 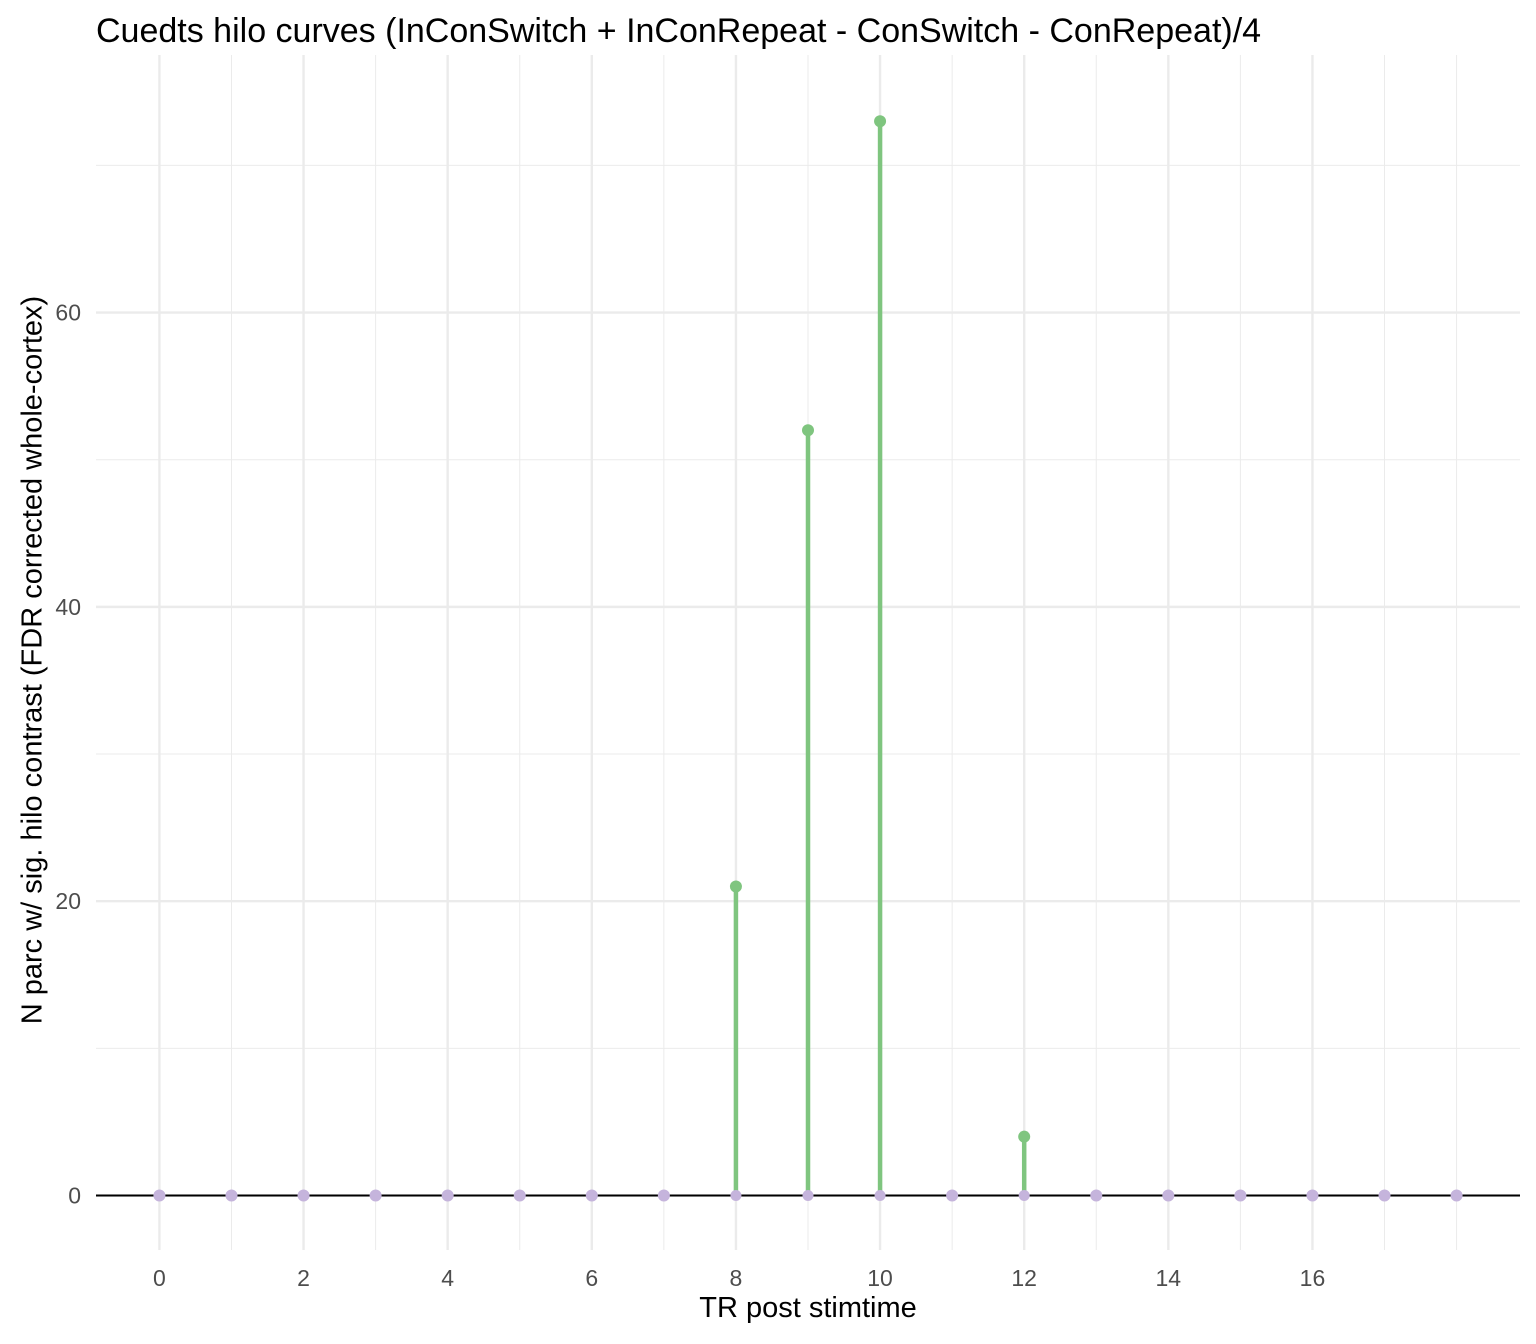 I want to click on y-tick-label: 0, so click(x=74, y=1196).